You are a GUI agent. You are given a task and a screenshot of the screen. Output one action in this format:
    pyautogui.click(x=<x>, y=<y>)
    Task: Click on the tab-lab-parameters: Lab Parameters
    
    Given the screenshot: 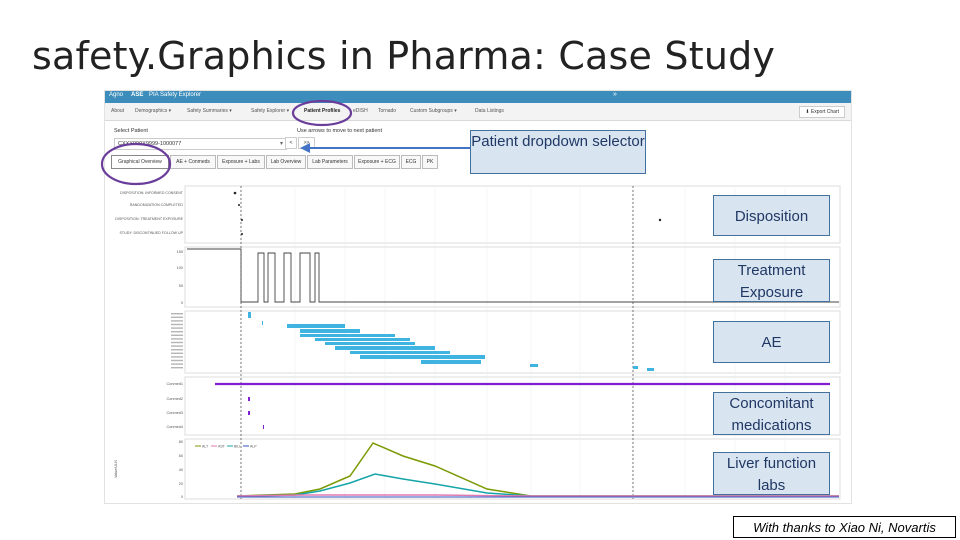 What is the action you would take?
    pyautogui.click(x=330, y=162)
    